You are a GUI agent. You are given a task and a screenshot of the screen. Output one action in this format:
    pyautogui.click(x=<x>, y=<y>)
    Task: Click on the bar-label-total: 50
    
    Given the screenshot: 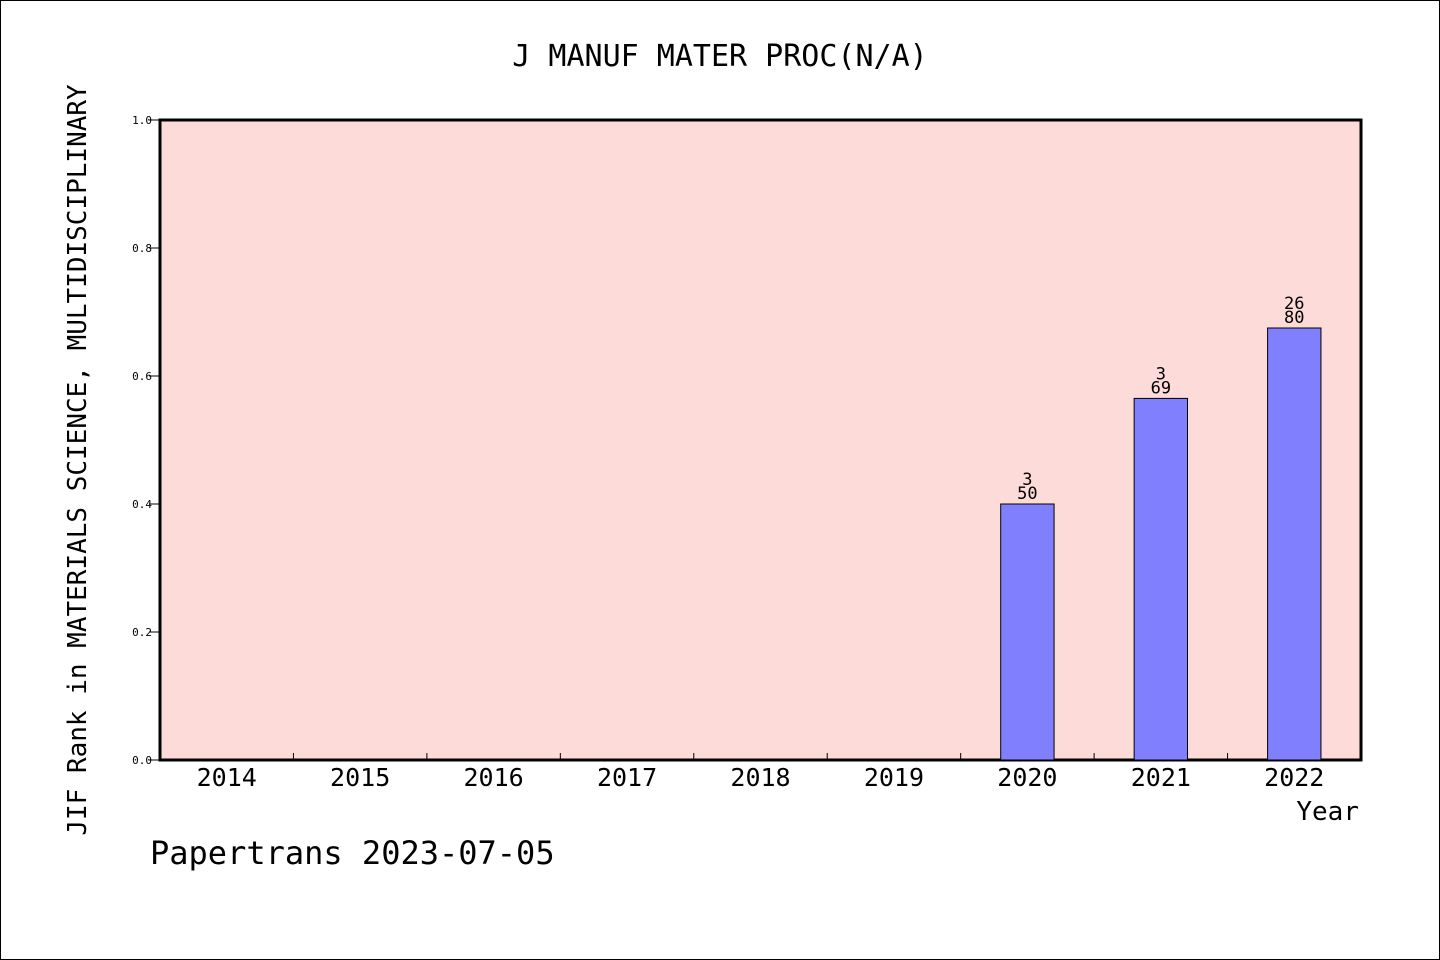 What is the action you would take?
    pyautogui.click(x=1027, y=494)
    